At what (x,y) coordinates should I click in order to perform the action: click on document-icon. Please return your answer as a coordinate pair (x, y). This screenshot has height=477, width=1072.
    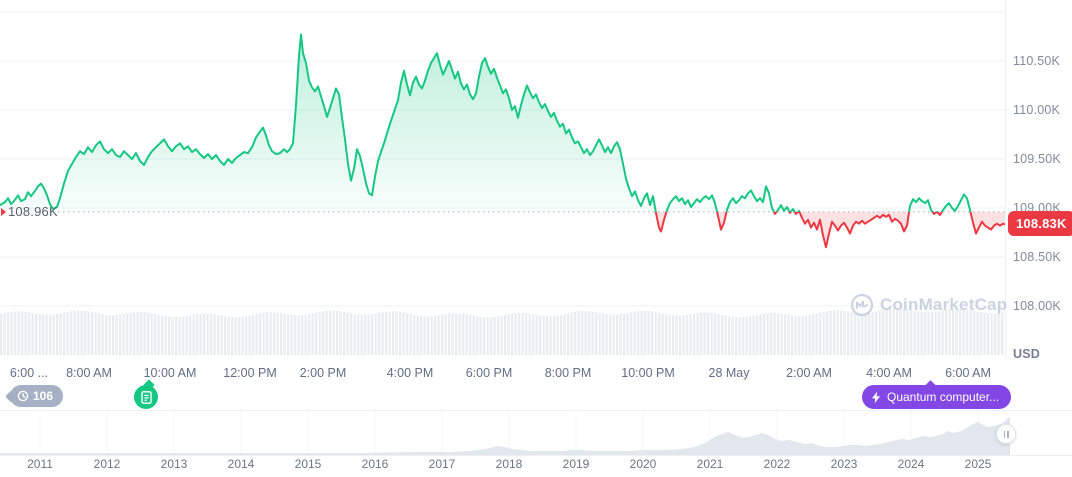
    Looking at the image, I should click on (146, 397).